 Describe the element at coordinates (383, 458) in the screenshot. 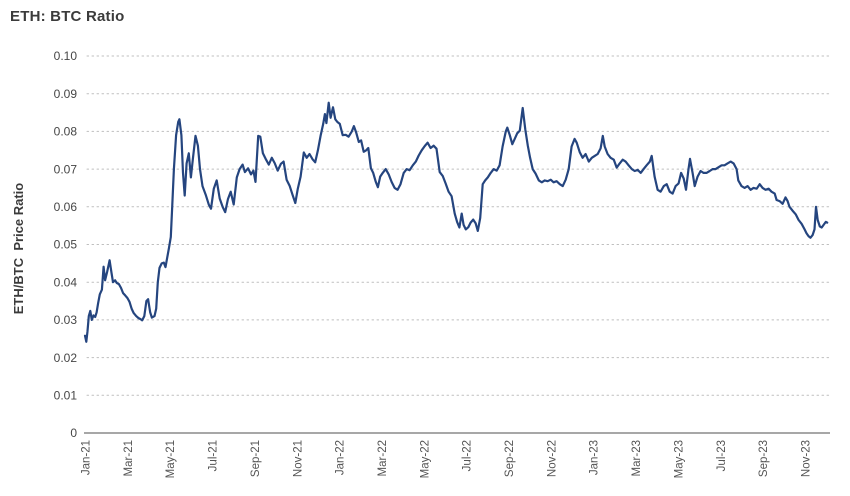

I see `x-tick-label: Mar-22` at that location.